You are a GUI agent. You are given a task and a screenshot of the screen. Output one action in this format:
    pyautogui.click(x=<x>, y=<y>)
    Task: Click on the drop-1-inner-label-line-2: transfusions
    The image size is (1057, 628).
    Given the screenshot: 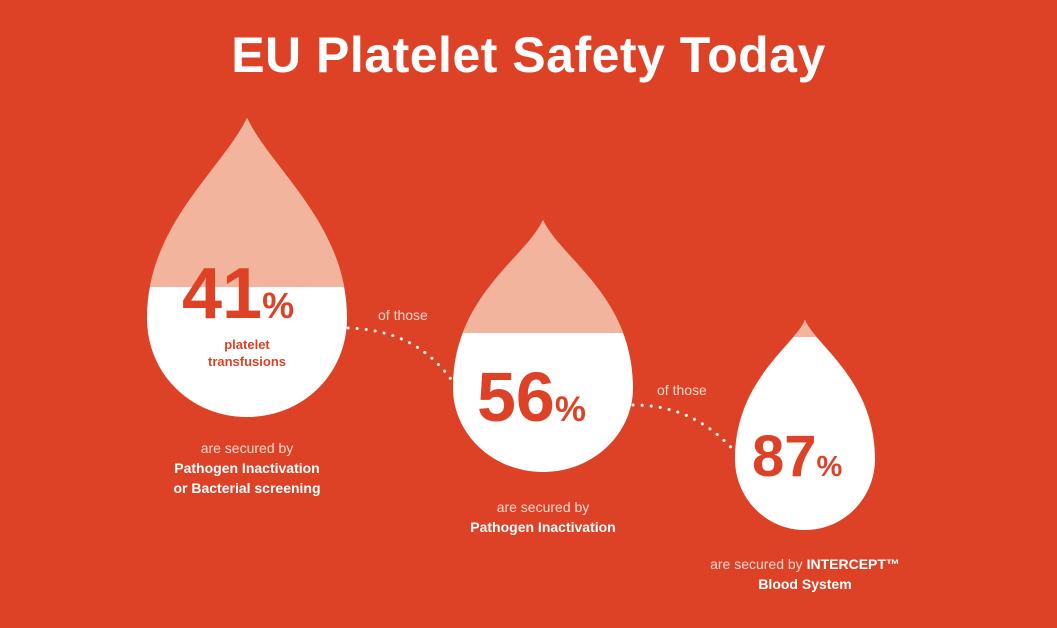 What is the action you would take?
    pyautogui.click(x=246, y=361)
    